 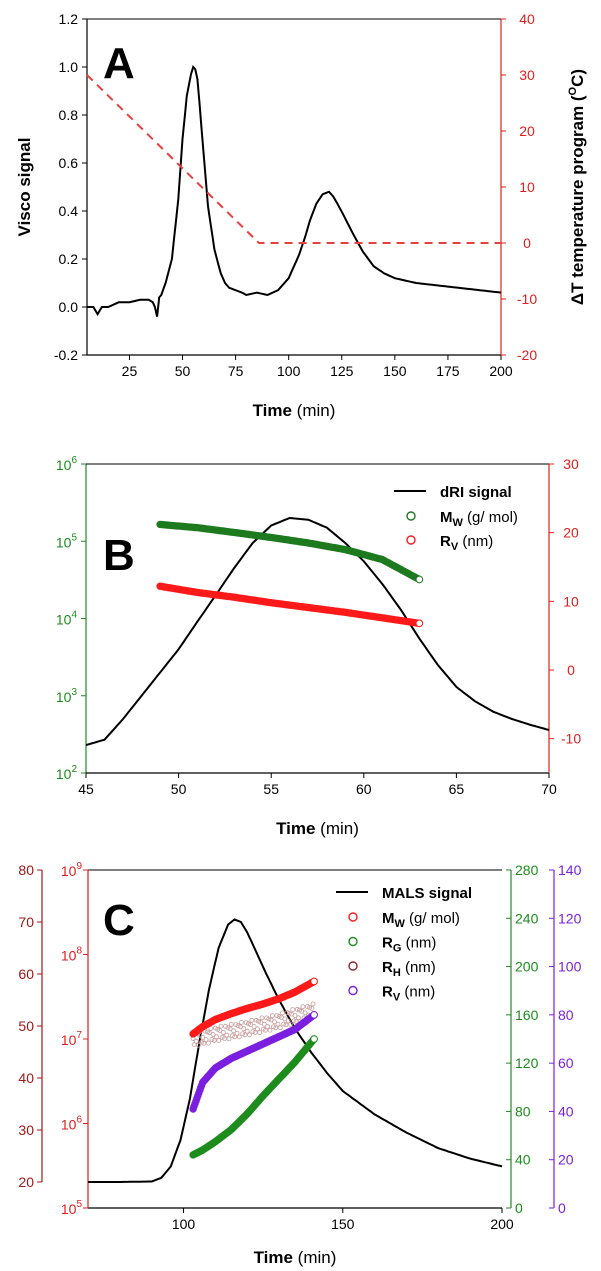 I want to click on y-tick-label: 0.0, so click(x=69, y=307).